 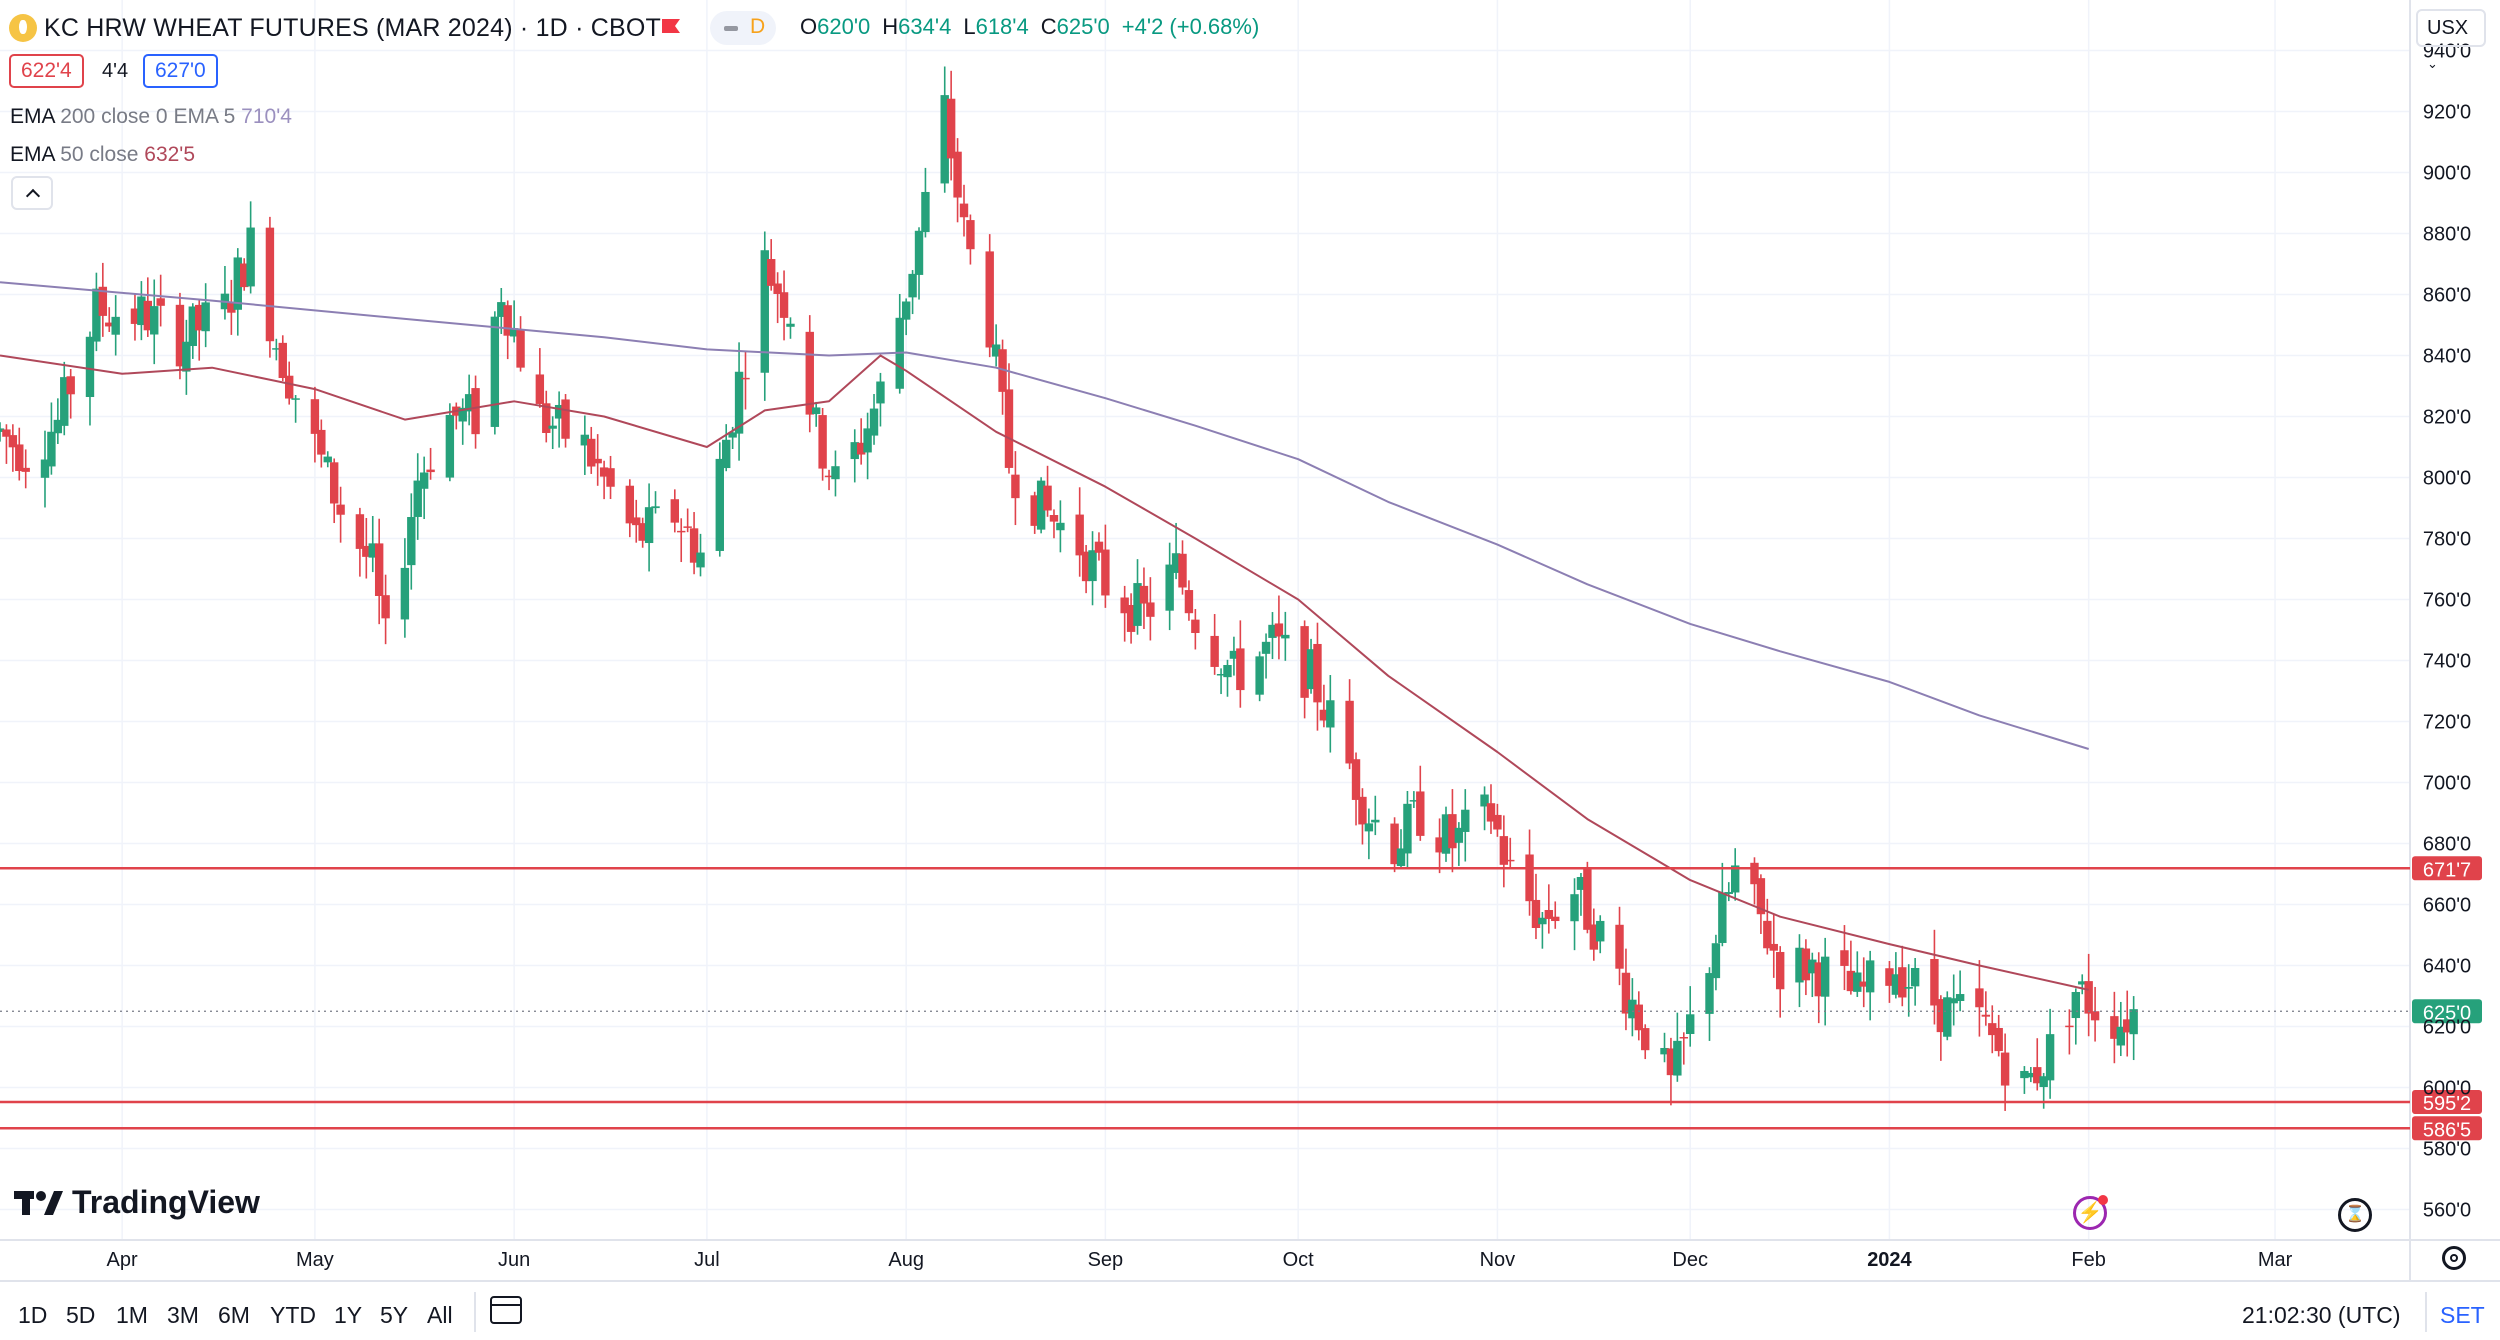 What do you see at coordinates (743, 28) in the screenshot?
I see `interval-pill: D` at bounding box center [743, 28].